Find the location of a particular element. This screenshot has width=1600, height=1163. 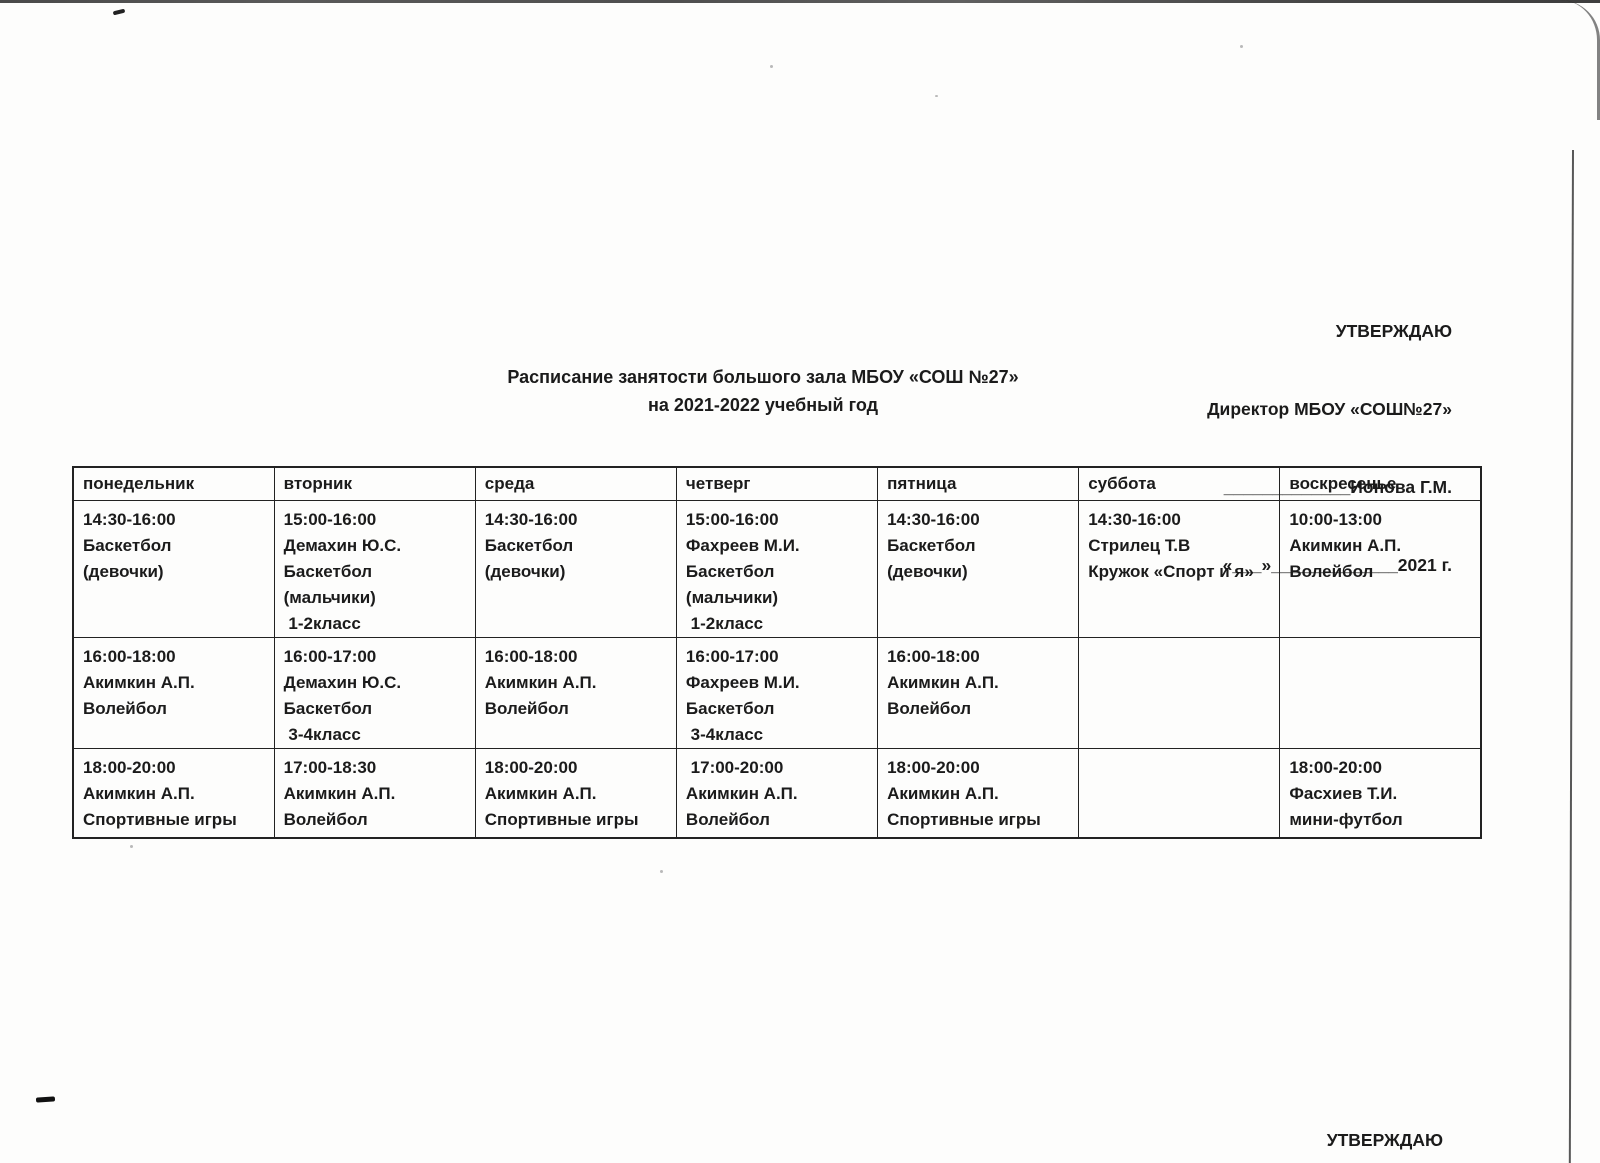

schedule-cell: 18:00-20:00 Фасхиев Т.И. мини-футбол is located at coordinates (1380, 793).